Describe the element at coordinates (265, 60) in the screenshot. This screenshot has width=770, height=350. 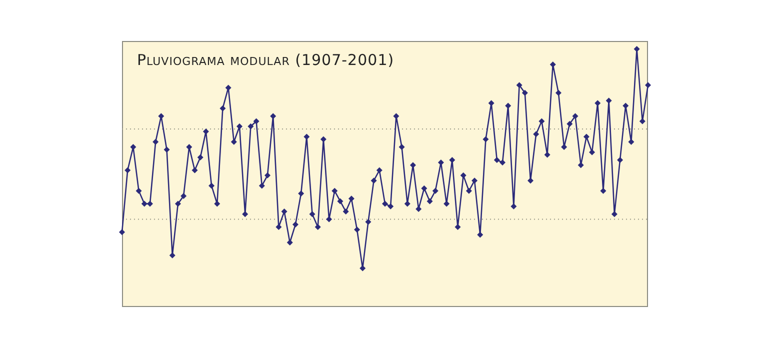
I see `chart-title: Pluviograma modular (1907-2001)` at that location.